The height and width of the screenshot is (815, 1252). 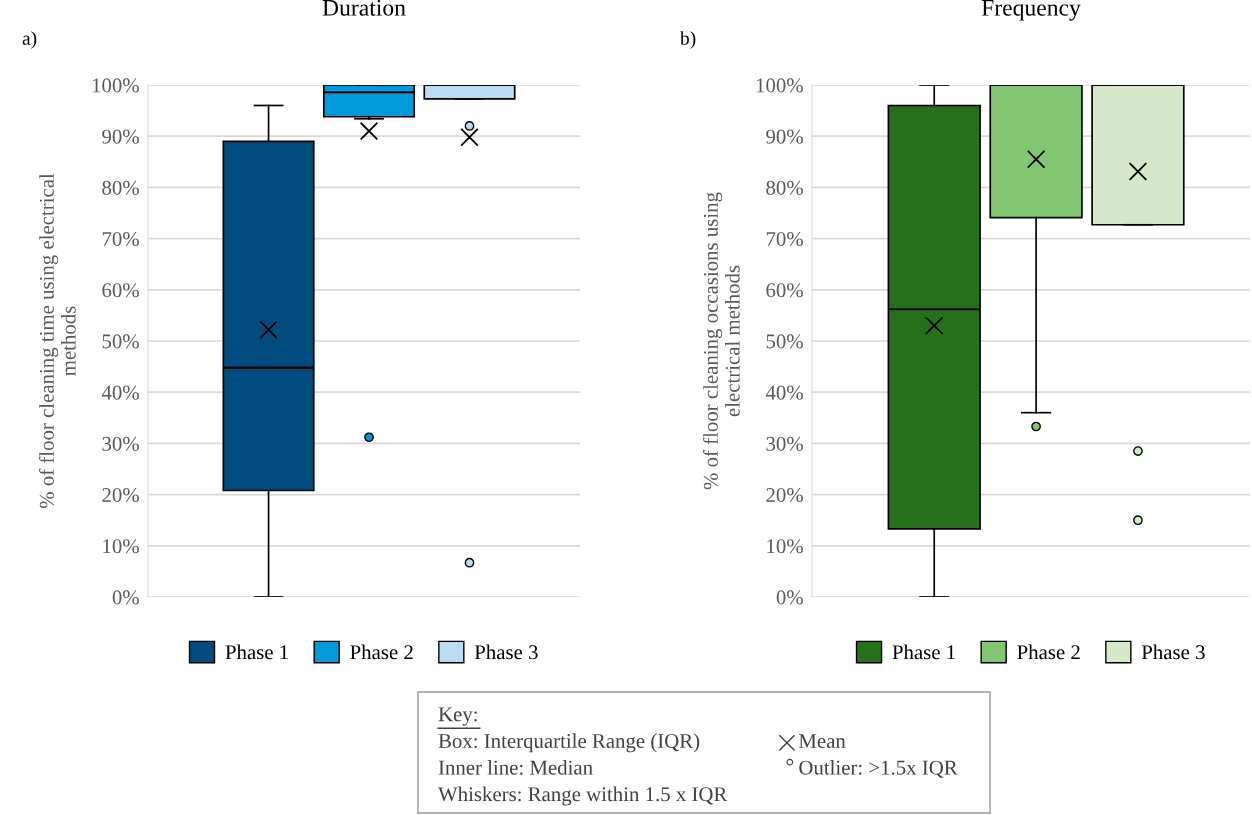 I want to click on text: Key:, so click(x=457, y=716).